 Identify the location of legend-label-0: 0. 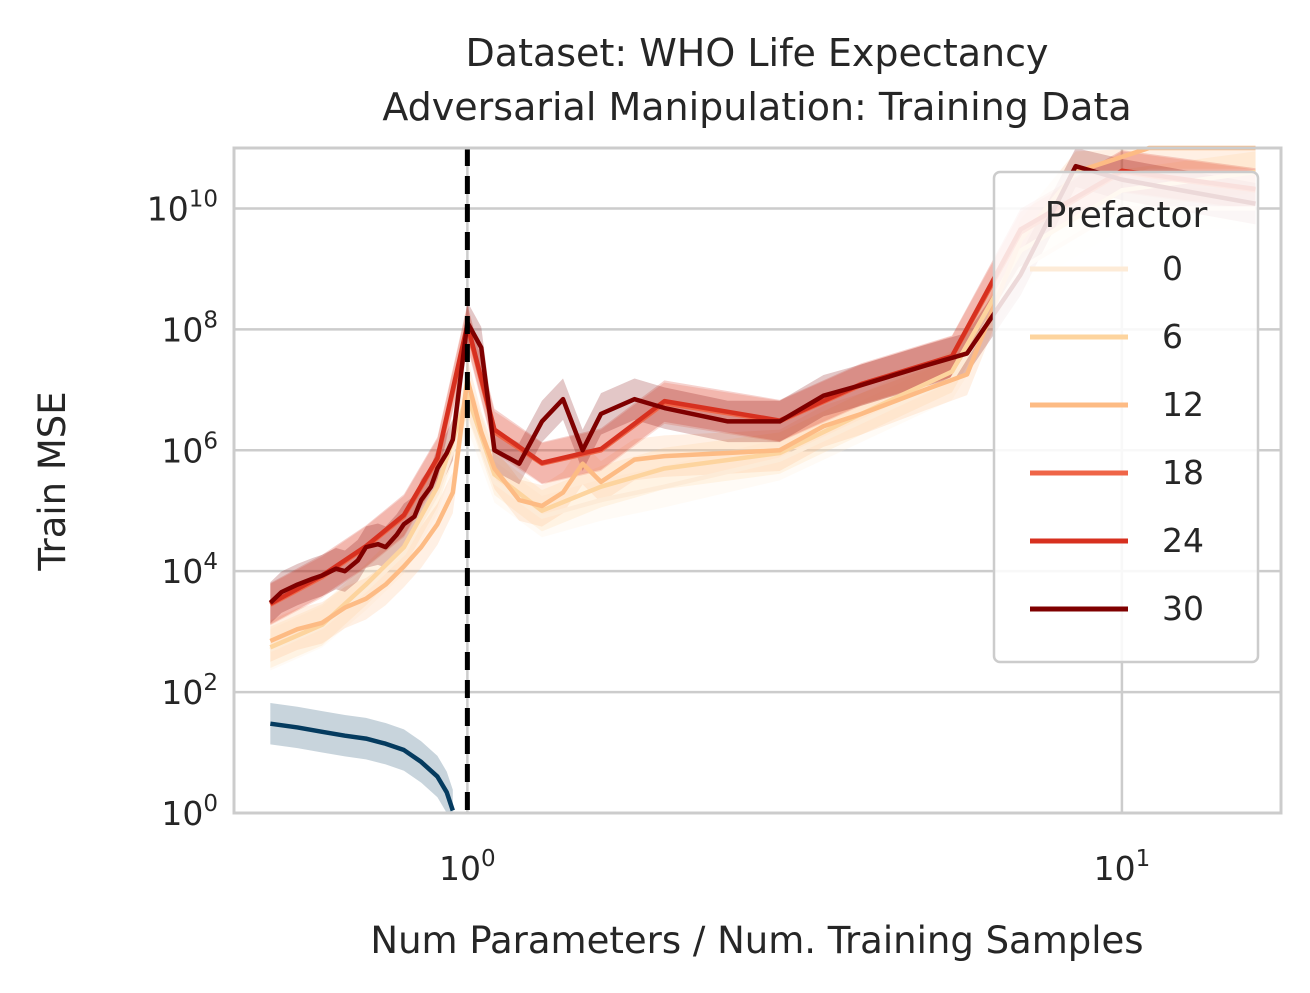
(1172, 268).